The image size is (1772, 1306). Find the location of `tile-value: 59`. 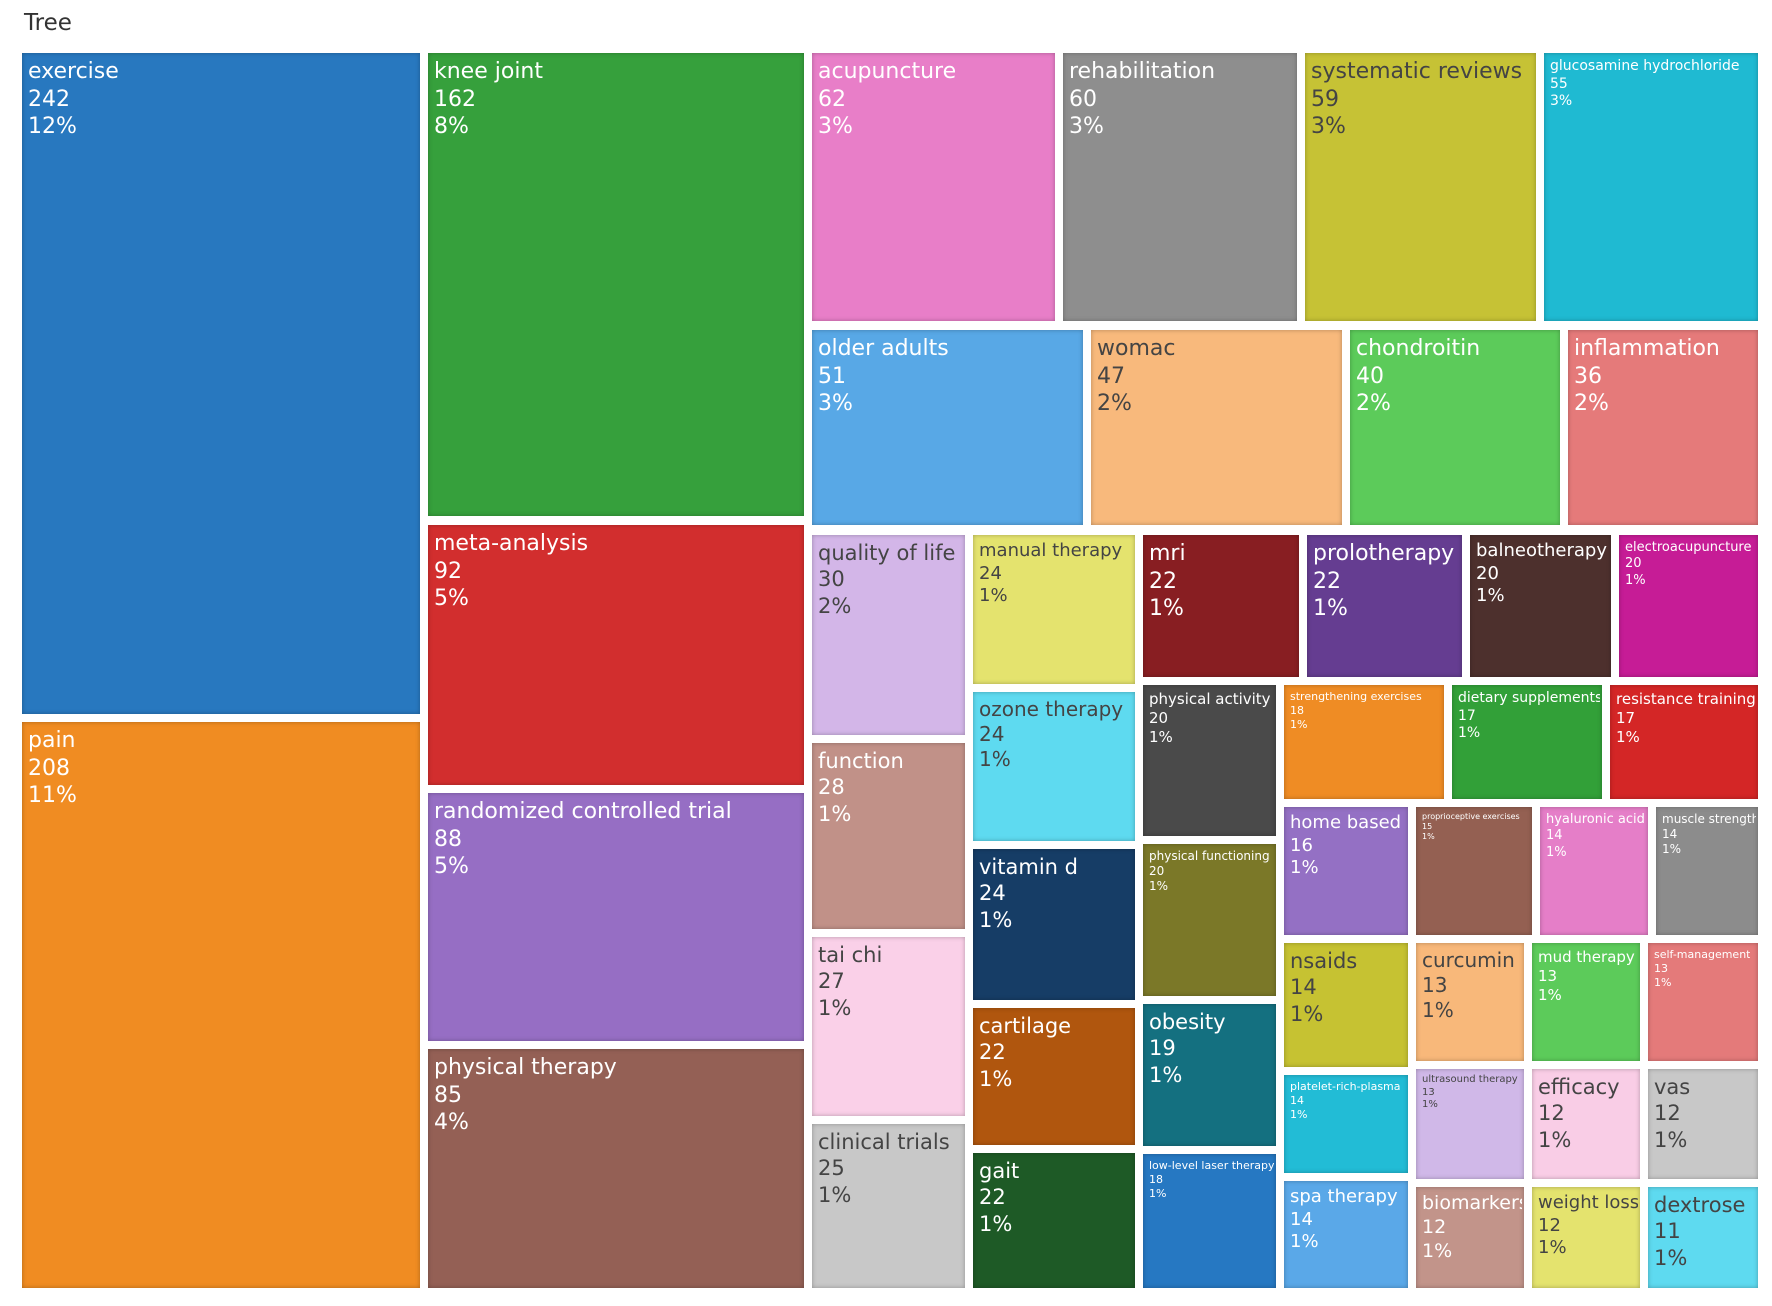

tile-value: 59 is located at coordinates (1325, 99).